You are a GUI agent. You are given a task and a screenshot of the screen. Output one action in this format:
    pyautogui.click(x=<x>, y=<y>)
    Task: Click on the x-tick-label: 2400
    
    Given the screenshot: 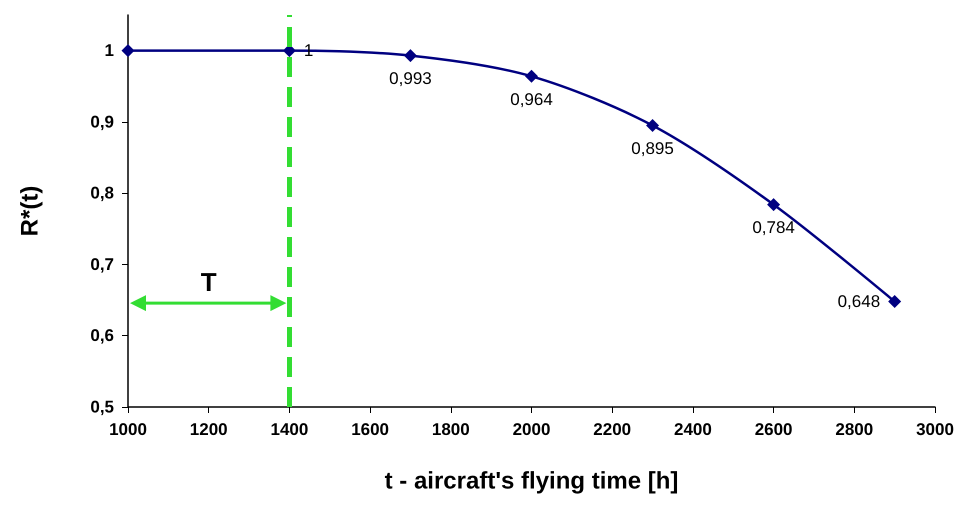 What is the action you would take?
    pyautogui.click(x=693, y=429)
    